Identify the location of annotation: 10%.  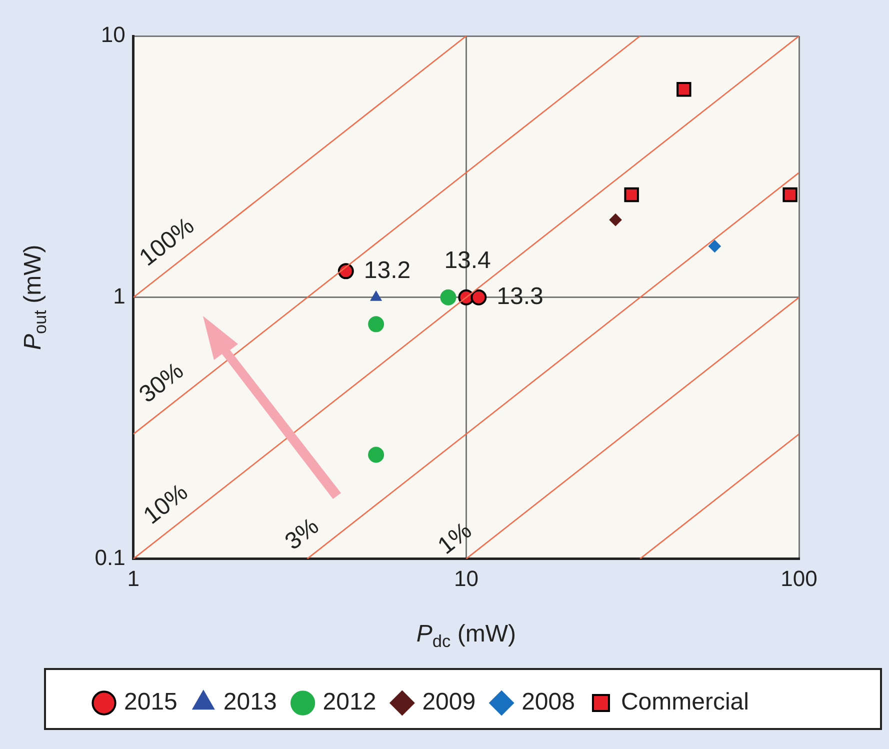
(166, 504).